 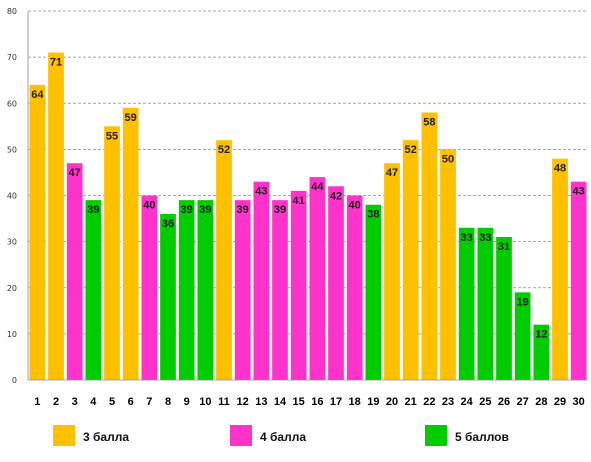 What do you see at coordinates (392, 402) in the screenshot?
I see `x-tick-label-20: 20` at bounding box center [392, 402].